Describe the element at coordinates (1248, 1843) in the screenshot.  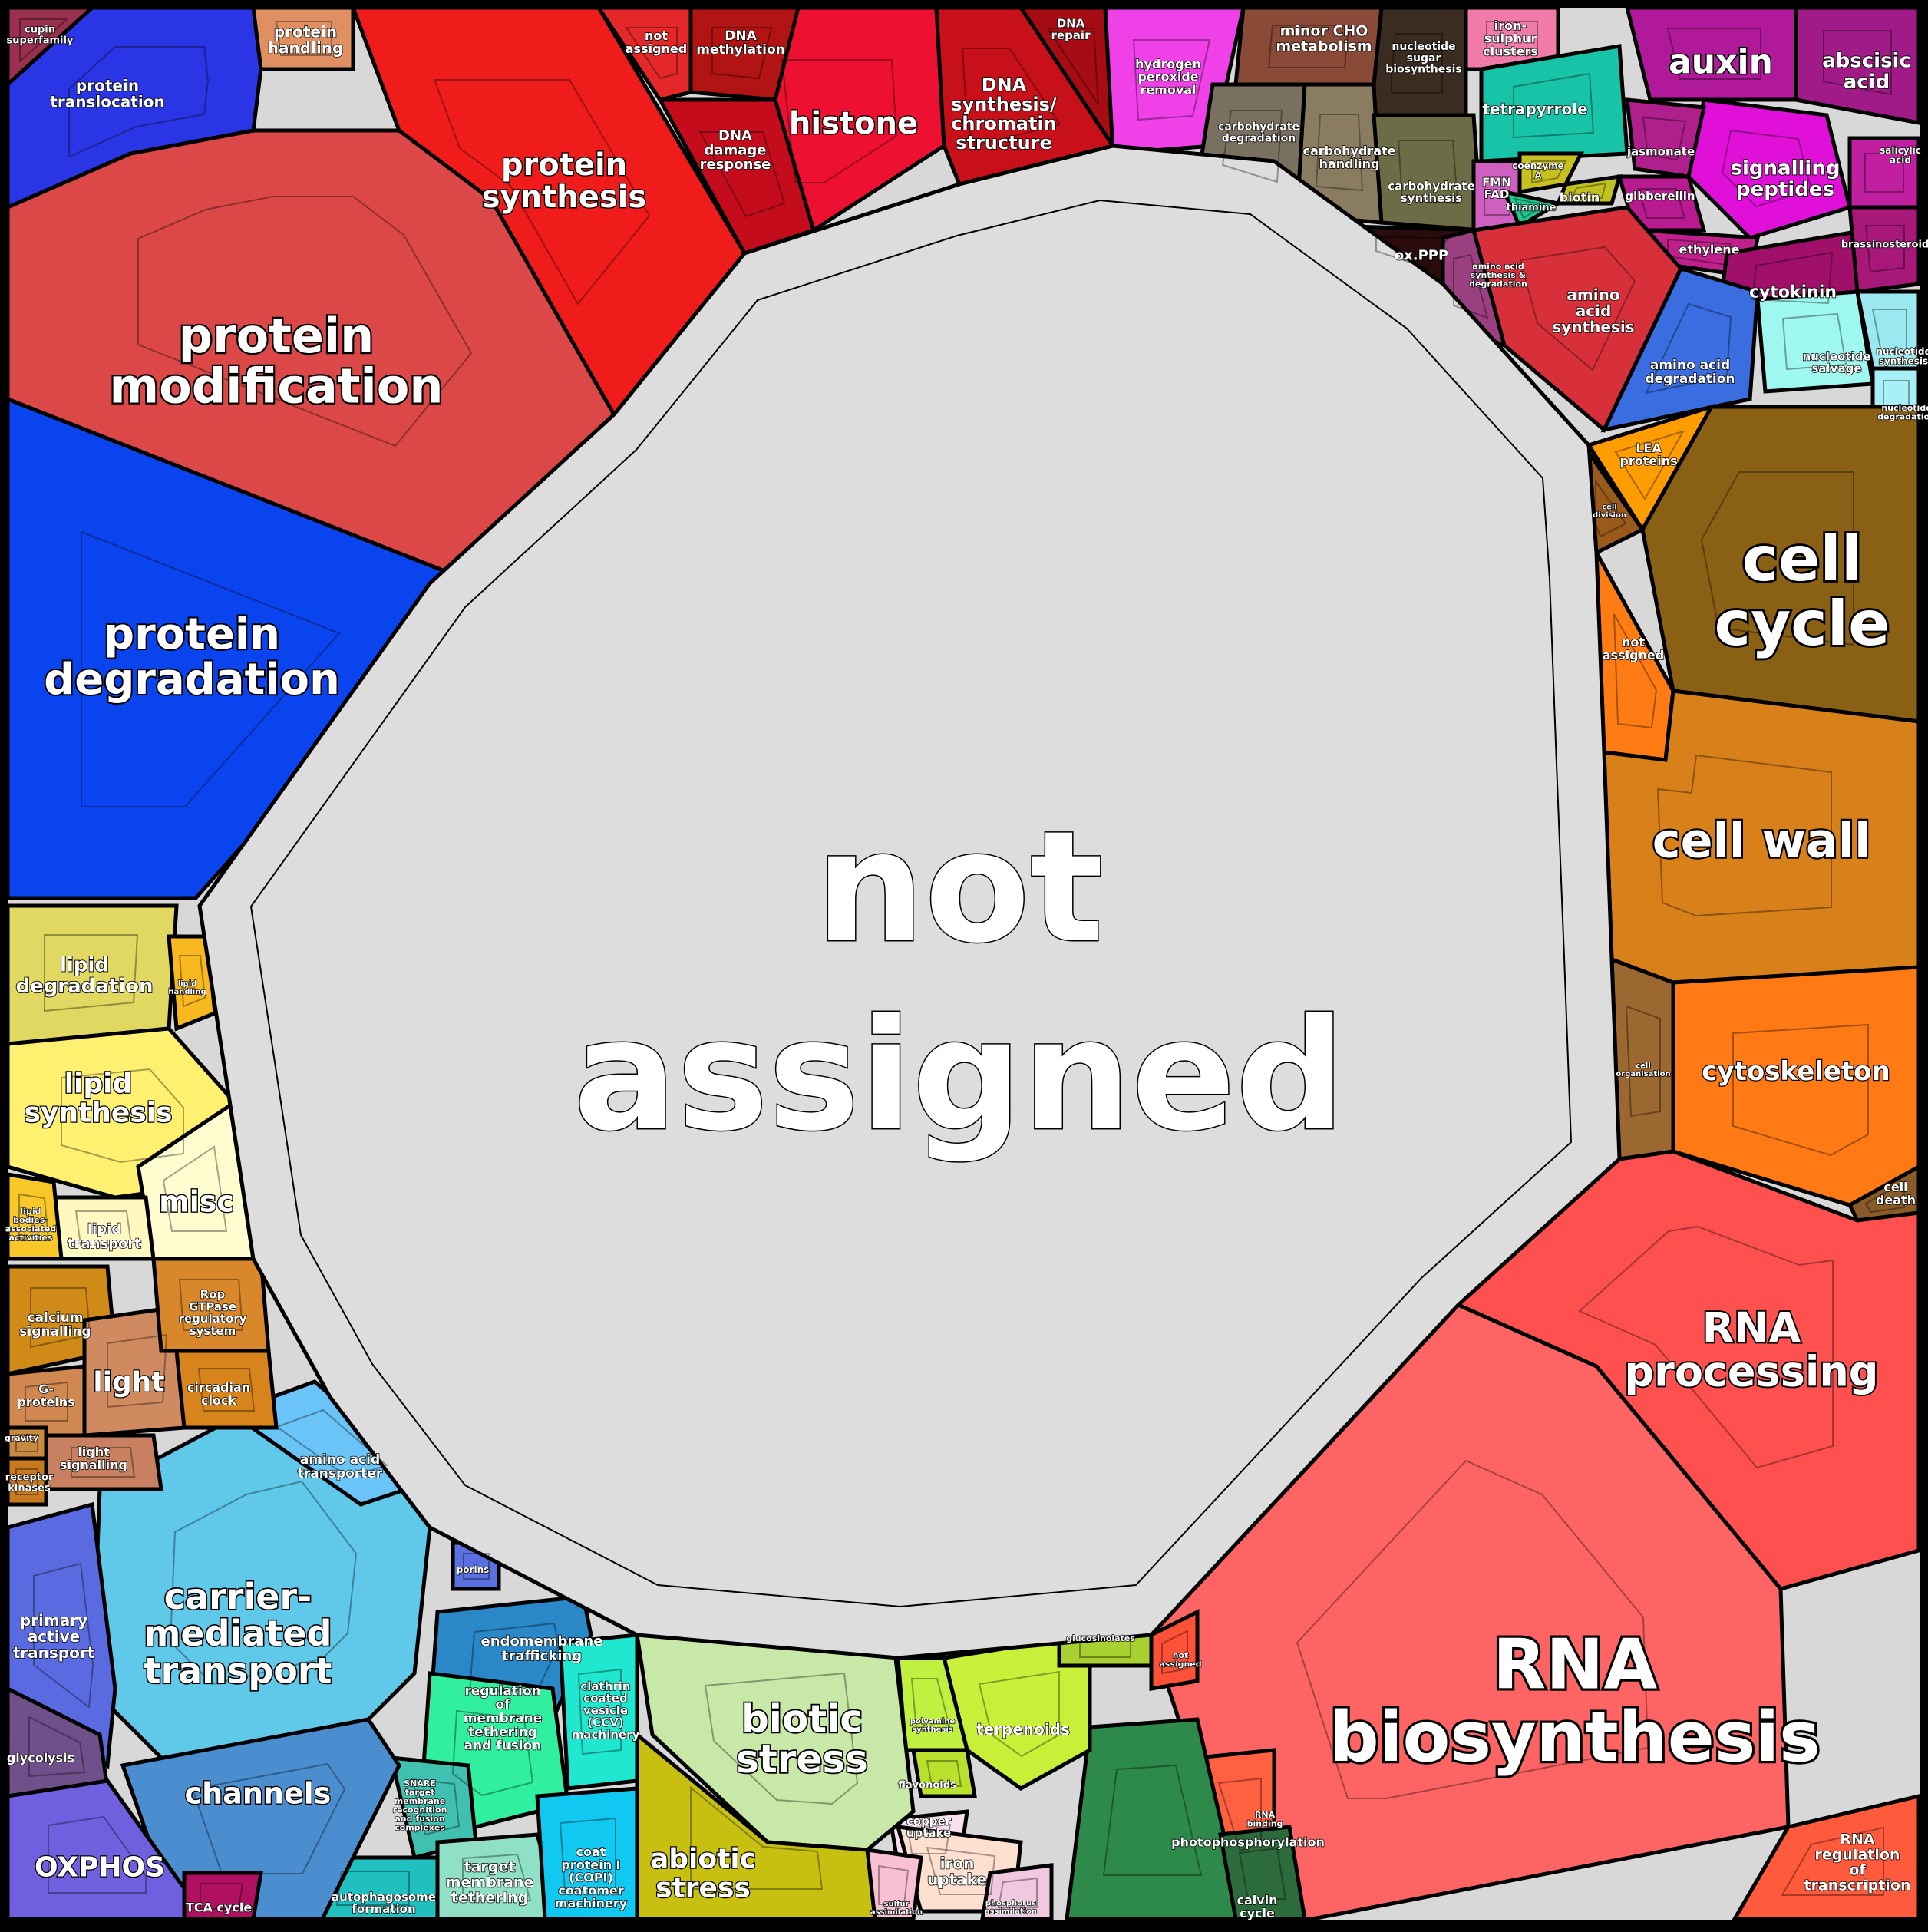
I see `label-photophosphorylation-line-0: photophosphorylation` at that location.